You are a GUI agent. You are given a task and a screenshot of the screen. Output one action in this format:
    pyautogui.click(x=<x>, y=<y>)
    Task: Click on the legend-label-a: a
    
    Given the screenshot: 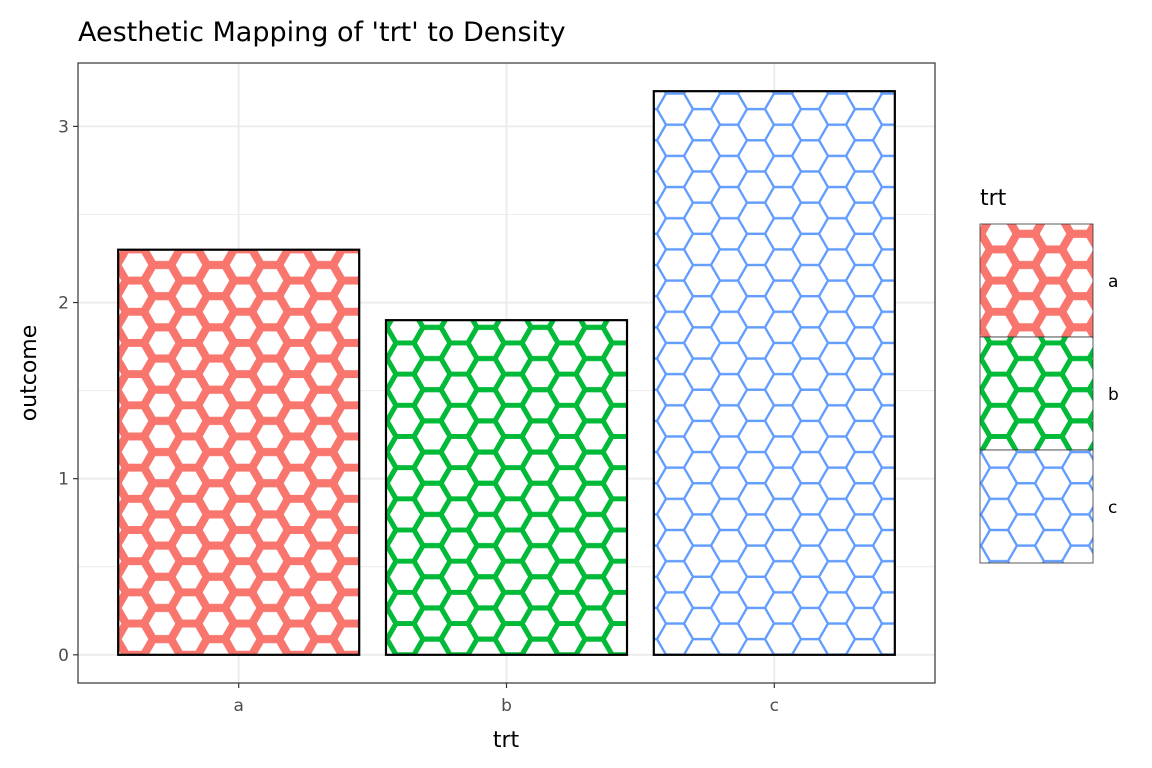 What is the action you would take?
    pyautogui.click(x=1113, y=282)
    